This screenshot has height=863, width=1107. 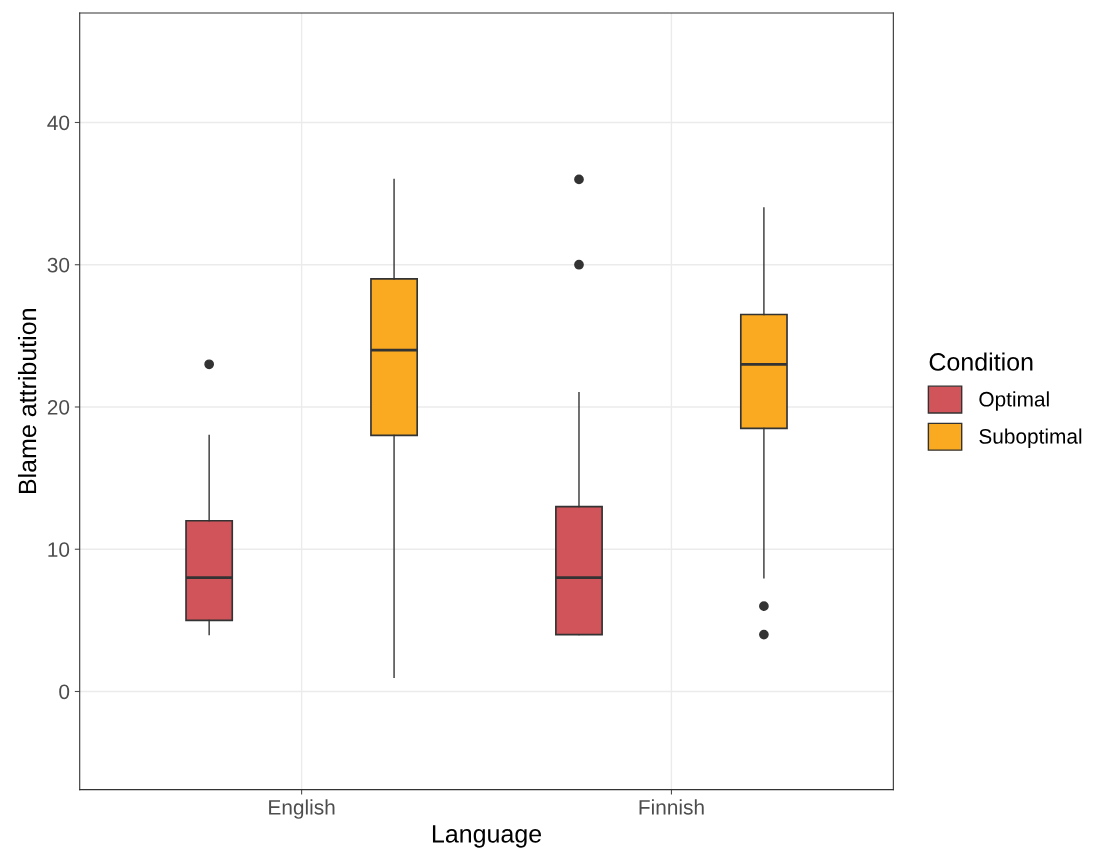 What do you see at coordinates (1014, 401) in the screenshot?
I see `legend-label: Optimal` at bounding box center [1014, 401].